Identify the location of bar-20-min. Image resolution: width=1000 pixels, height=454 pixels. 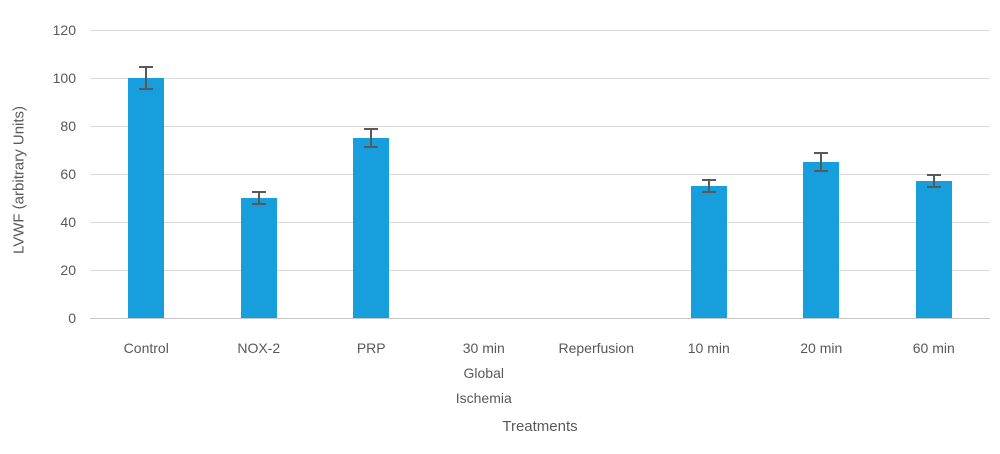
(821, 240).